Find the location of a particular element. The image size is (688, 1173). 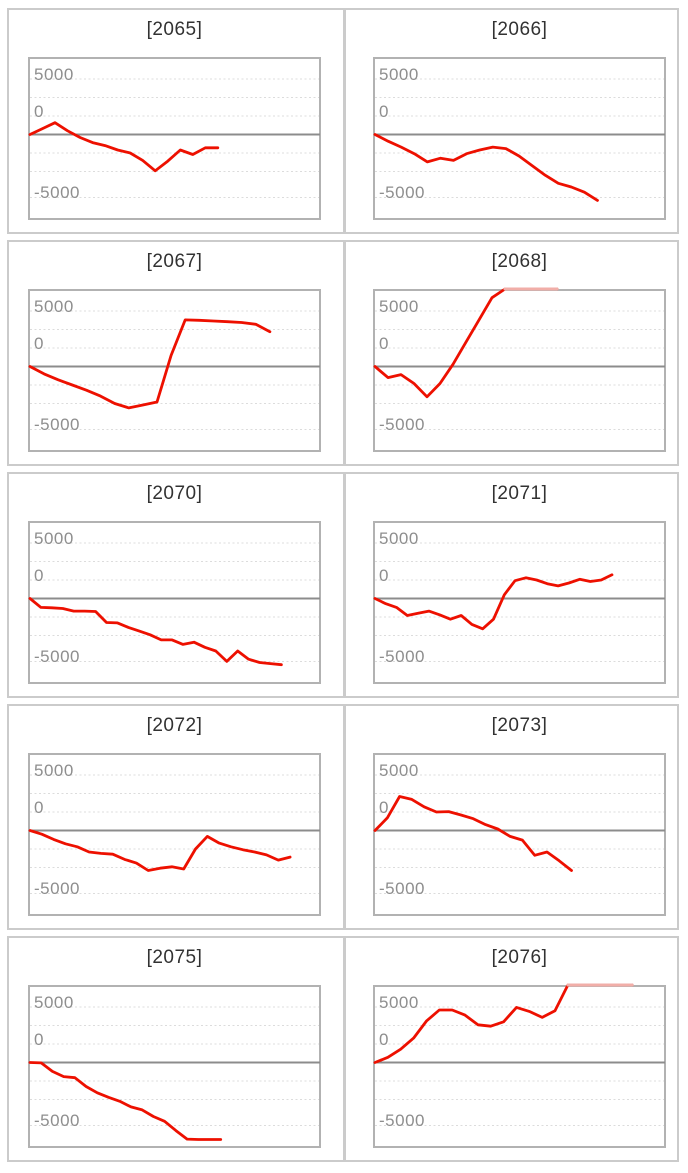

chart-panel: [2065] 5000 0 -5000 is located at coordinates (176, 121).